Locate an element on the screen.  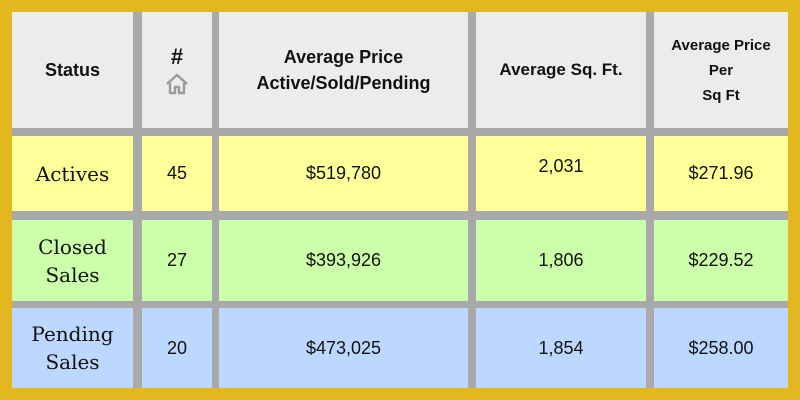
header-average-sqft: Average Sq. Ft. is located at coordinates (561, 70).